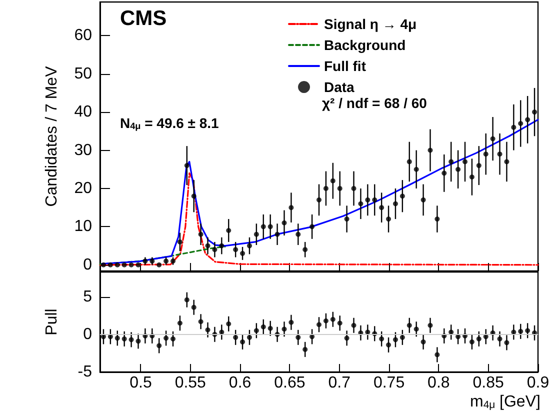 This screenshot has width=554, height=412. What do you see at coordinates (83, 73) in the screenshot?
I see `y-tick-label: 50` at bounding box center [83, 73].